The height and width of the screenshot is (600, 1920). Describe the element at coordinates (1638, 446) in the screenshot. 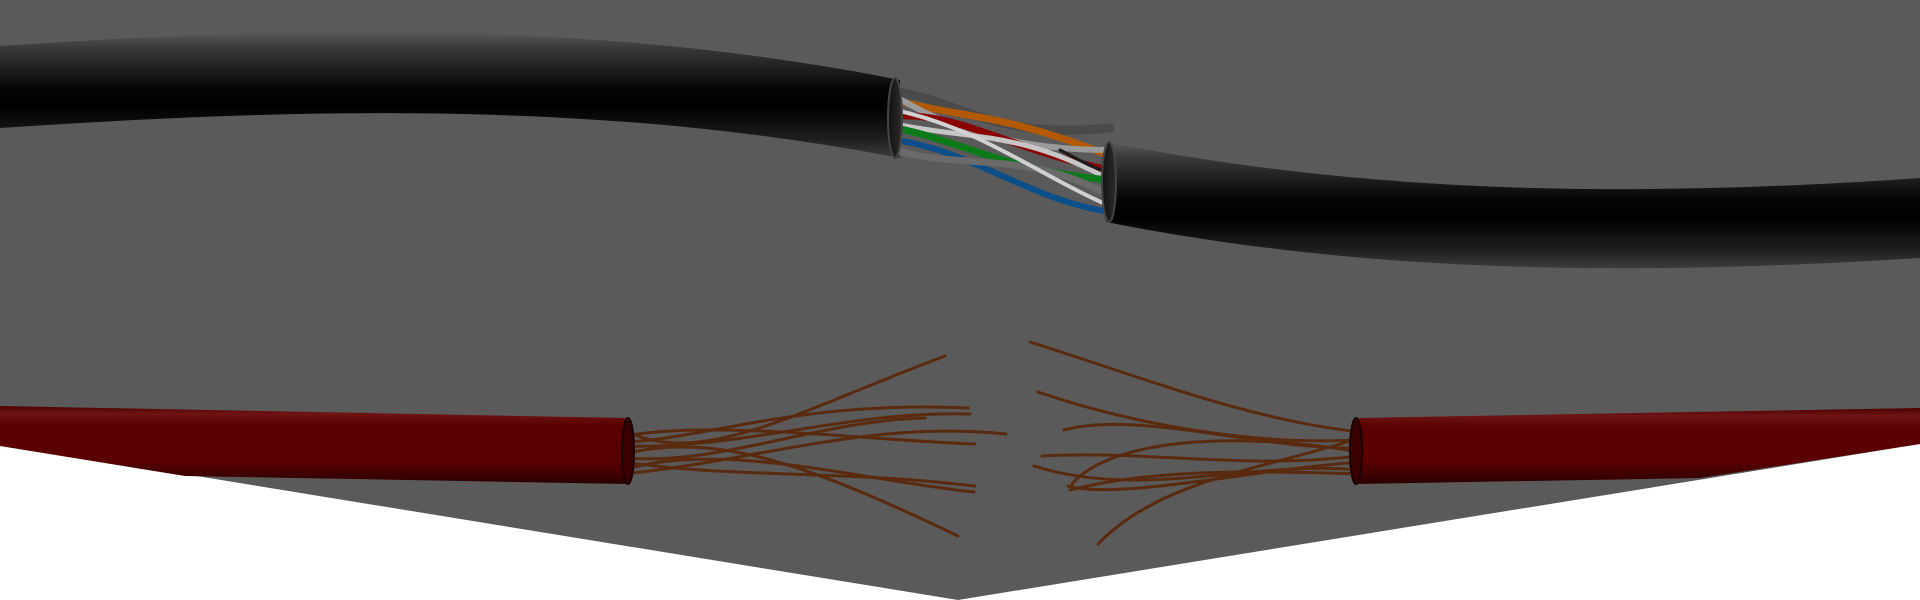

I see `power-cable-right-jacket` at that location.